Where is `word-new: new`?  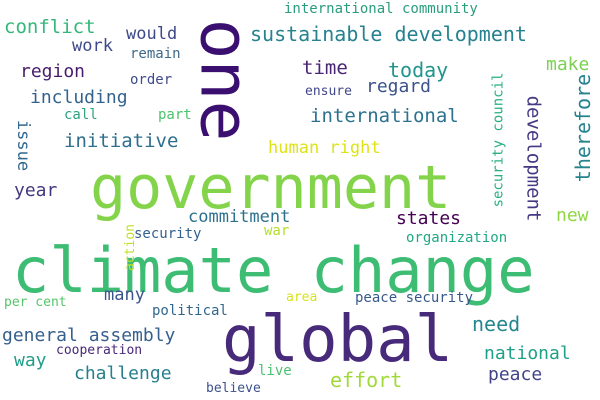 word-new: new is located at coordinates (572, 215).